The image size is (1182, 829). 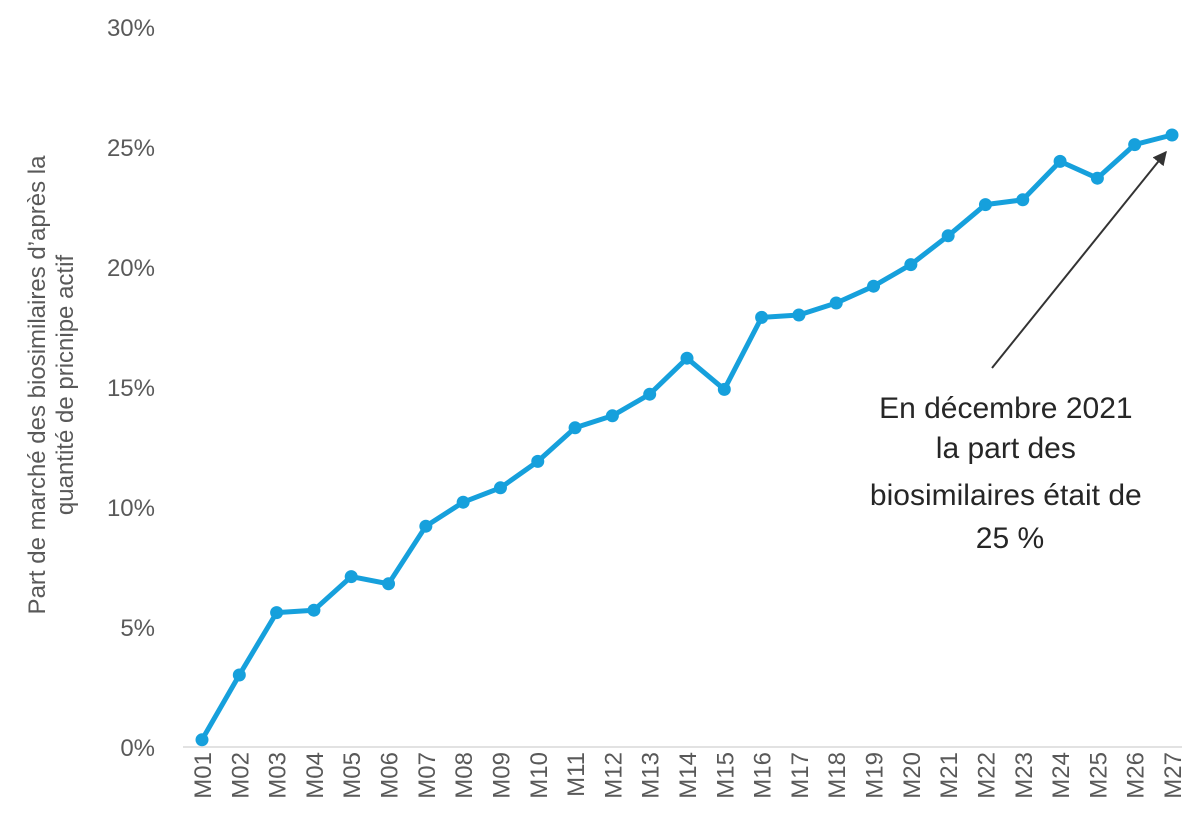 I want to click on y-tick-label: 0%, so click(x=137, y=748).